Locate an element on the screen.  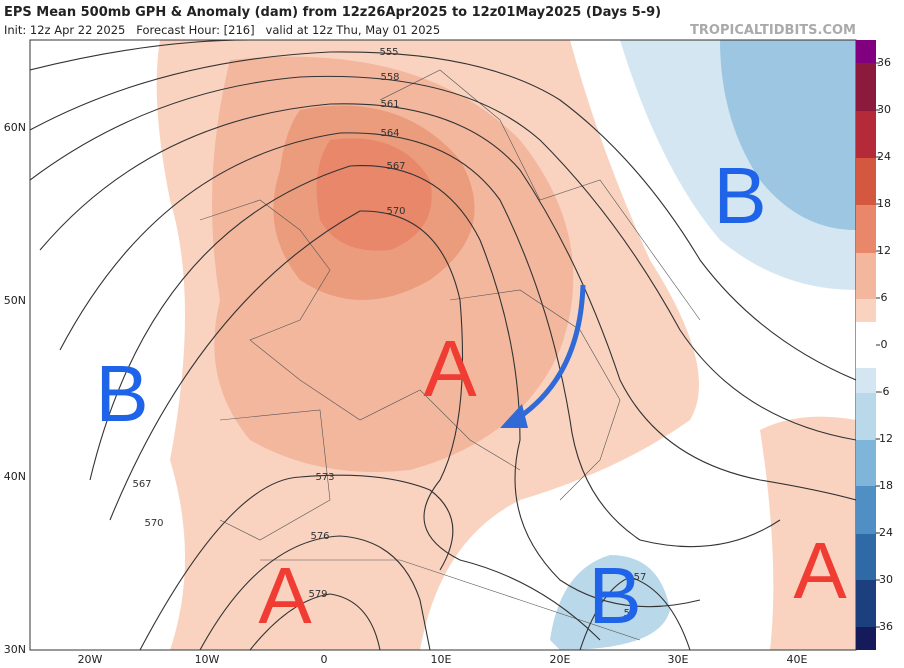
colorbar-label: 30 is located at coordinates (884, 109).